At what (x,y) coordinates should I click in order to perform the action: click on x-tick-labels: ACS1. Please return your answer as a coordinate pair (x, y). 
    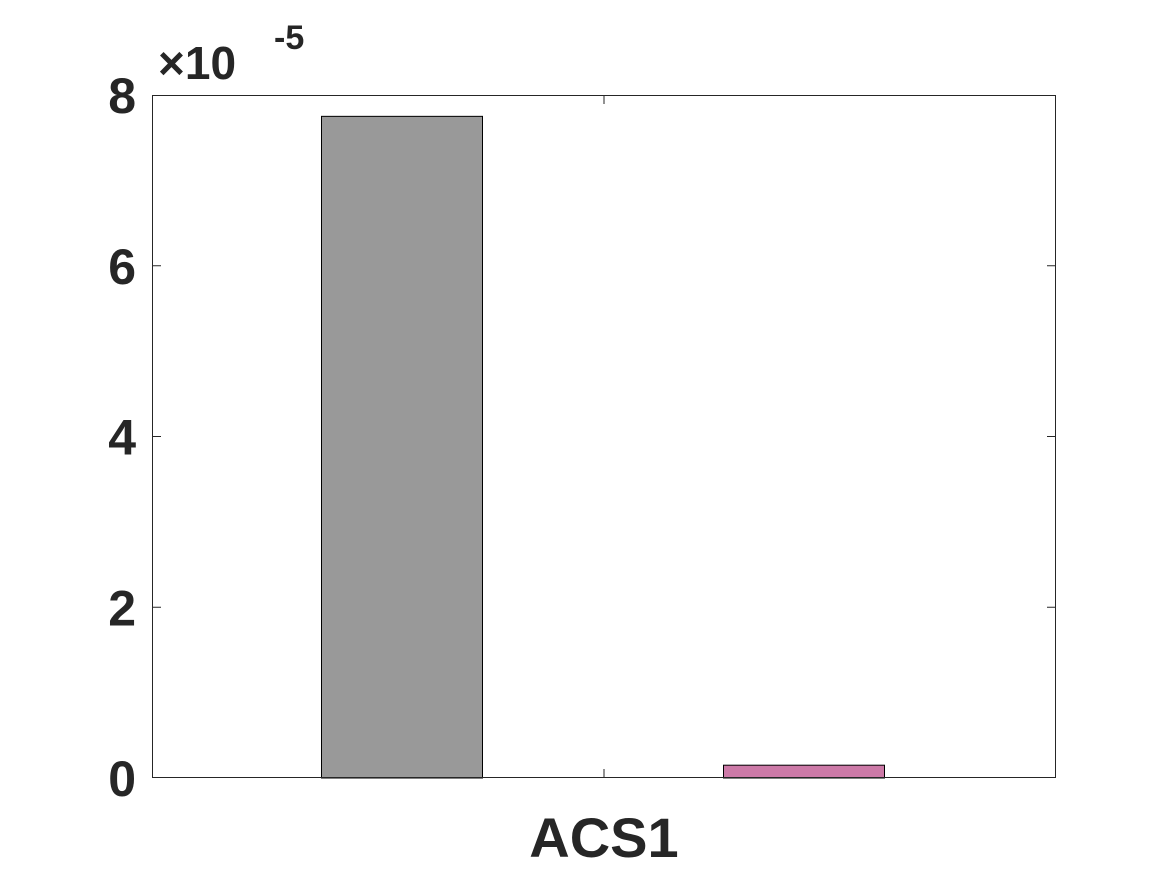
    Looking at the image, I should click on (603, 837).